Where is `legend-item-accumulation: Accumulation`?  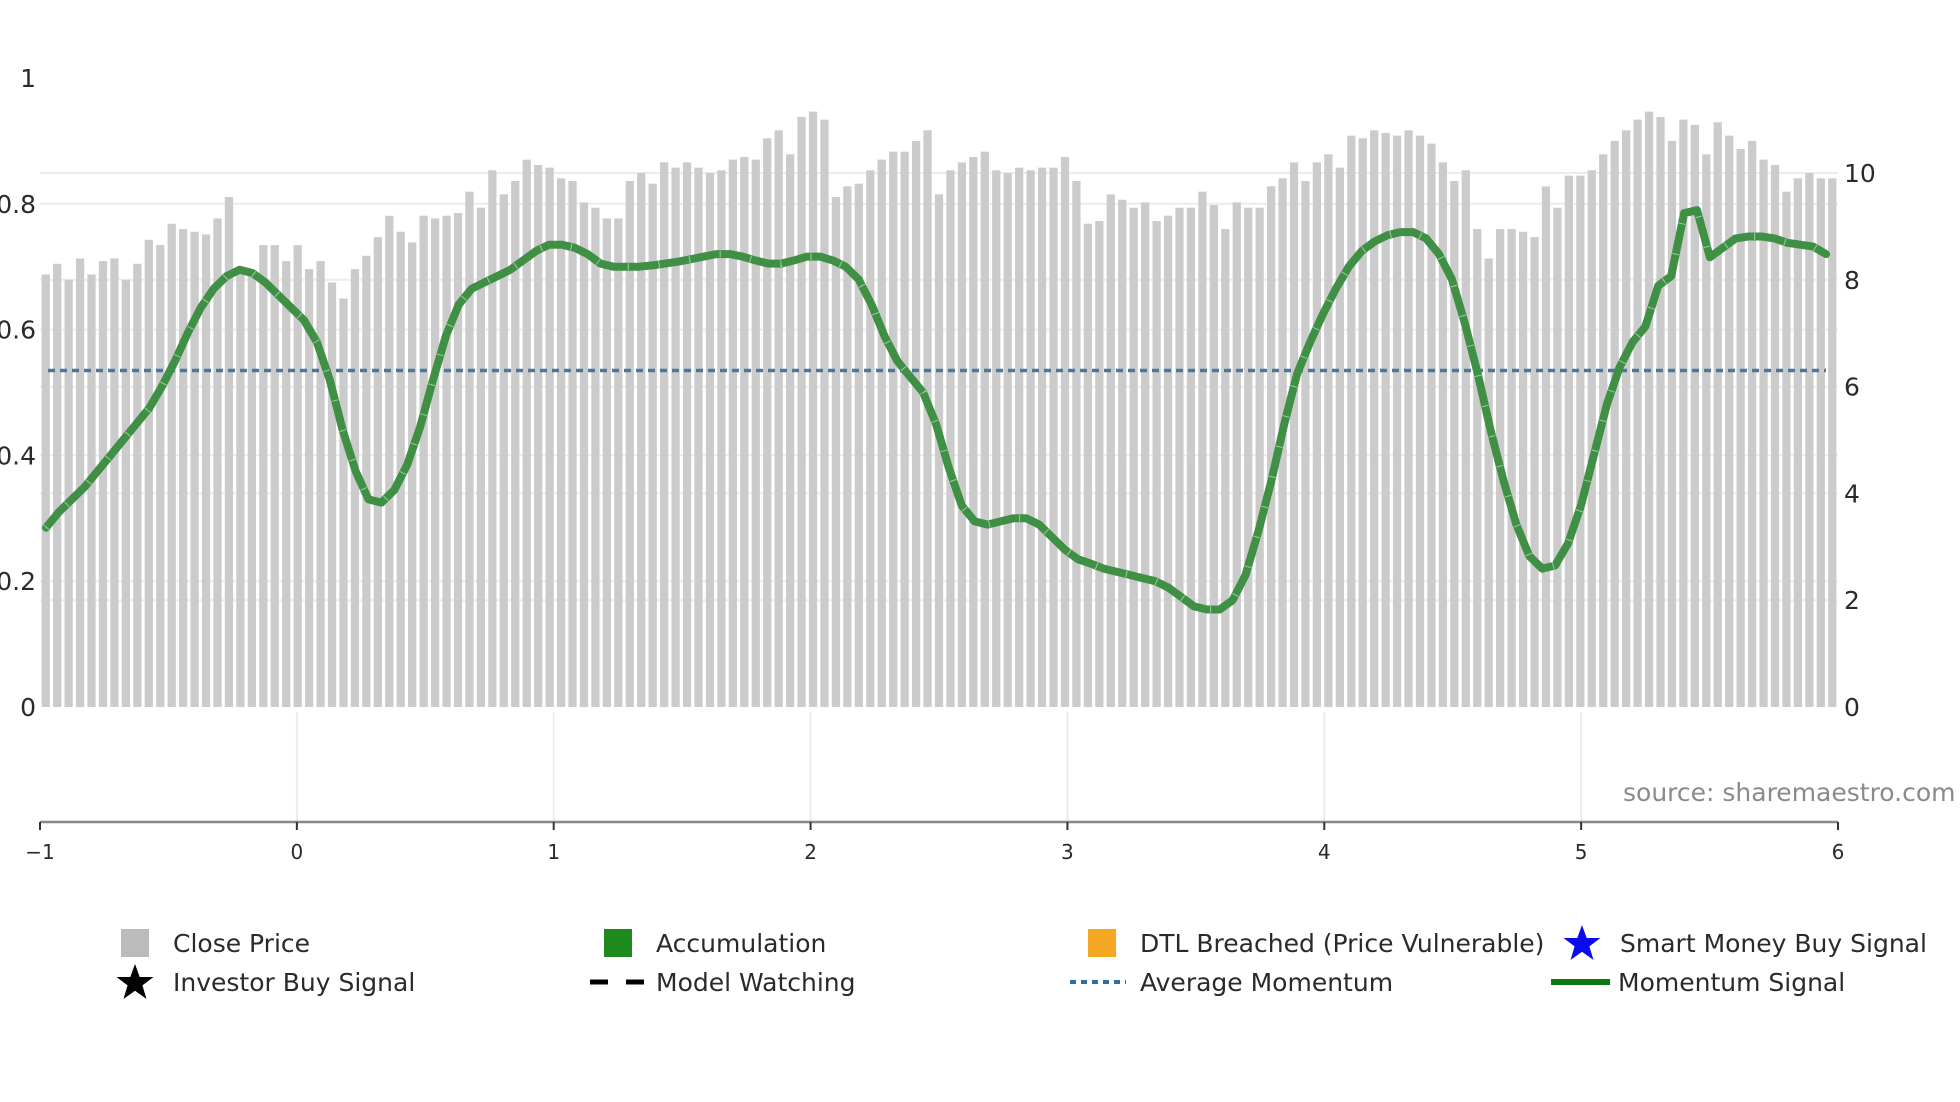 legend-item-accumulation: Accumulation is located at coordinates (707, 943).